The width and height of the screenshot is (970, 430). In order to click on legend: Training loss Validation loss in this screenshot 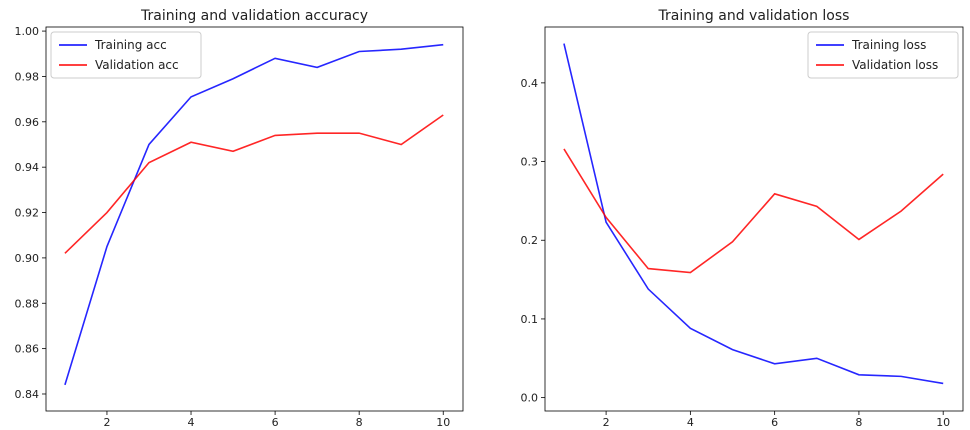, I will do `click(883, 55)`.